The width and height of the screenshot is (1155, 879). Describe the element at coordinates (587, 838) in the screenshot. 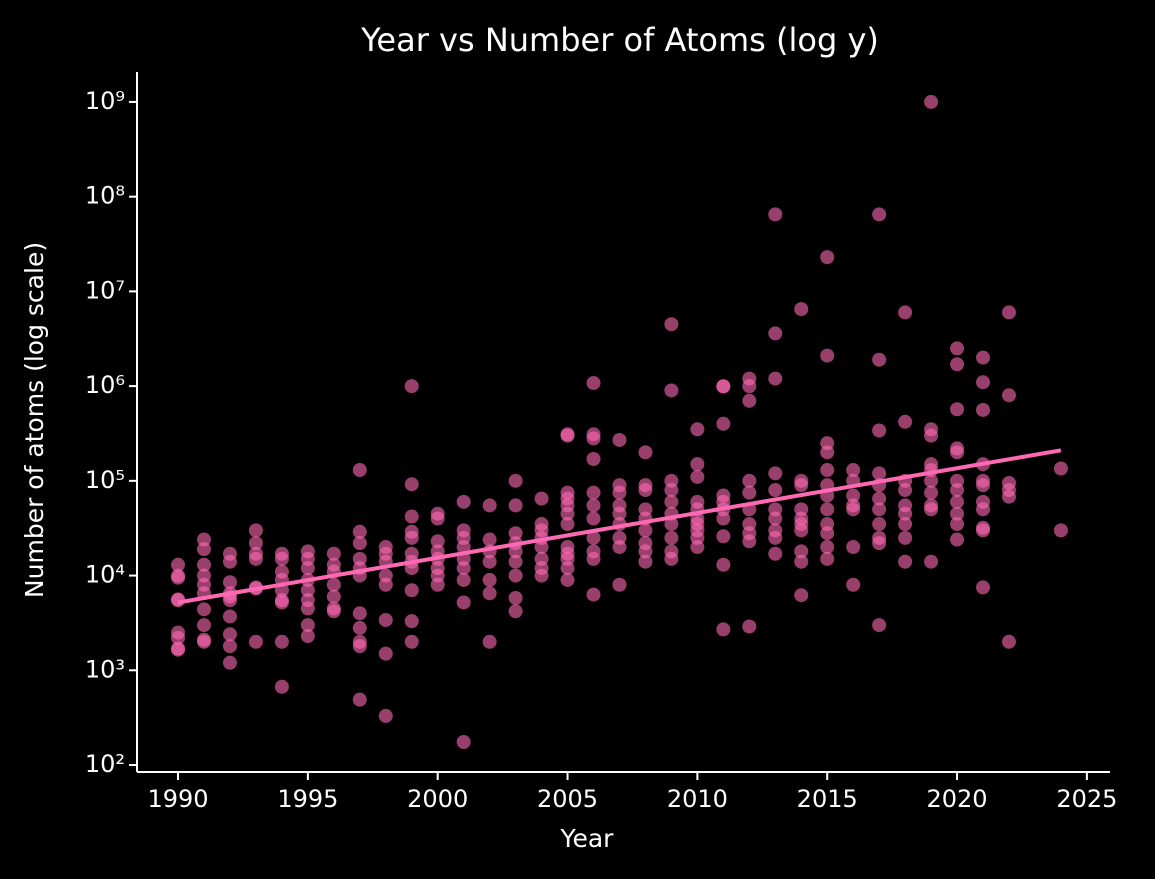

I see `x-axis-label: Year` at that location.